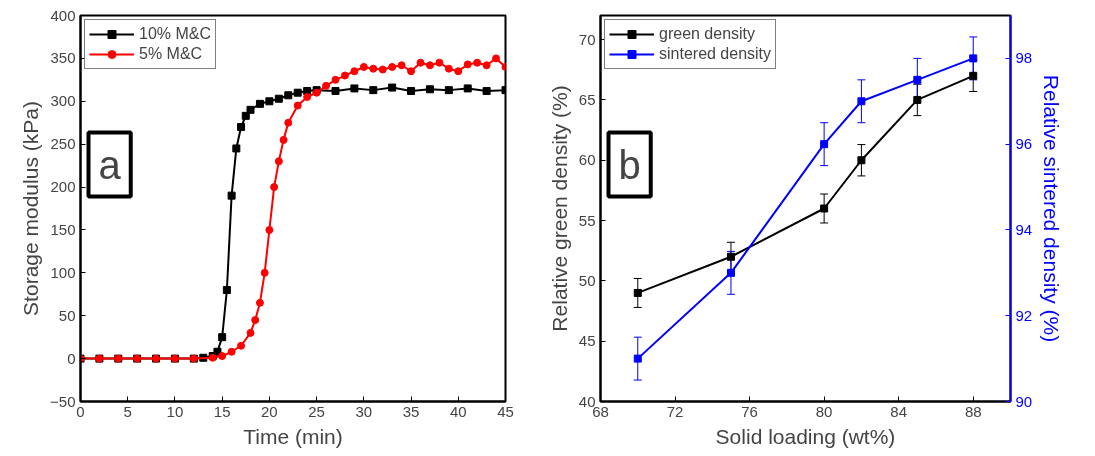  I want to click on x-tick-label: 88, so click(973, 411).